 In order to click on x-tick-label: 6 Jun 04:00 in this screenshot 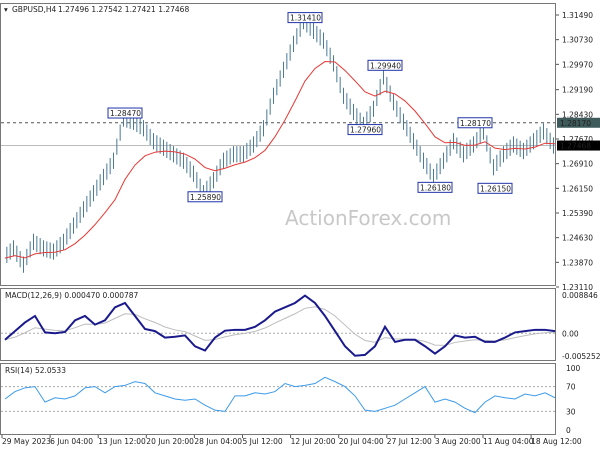, I will do `click(71, 441)`.